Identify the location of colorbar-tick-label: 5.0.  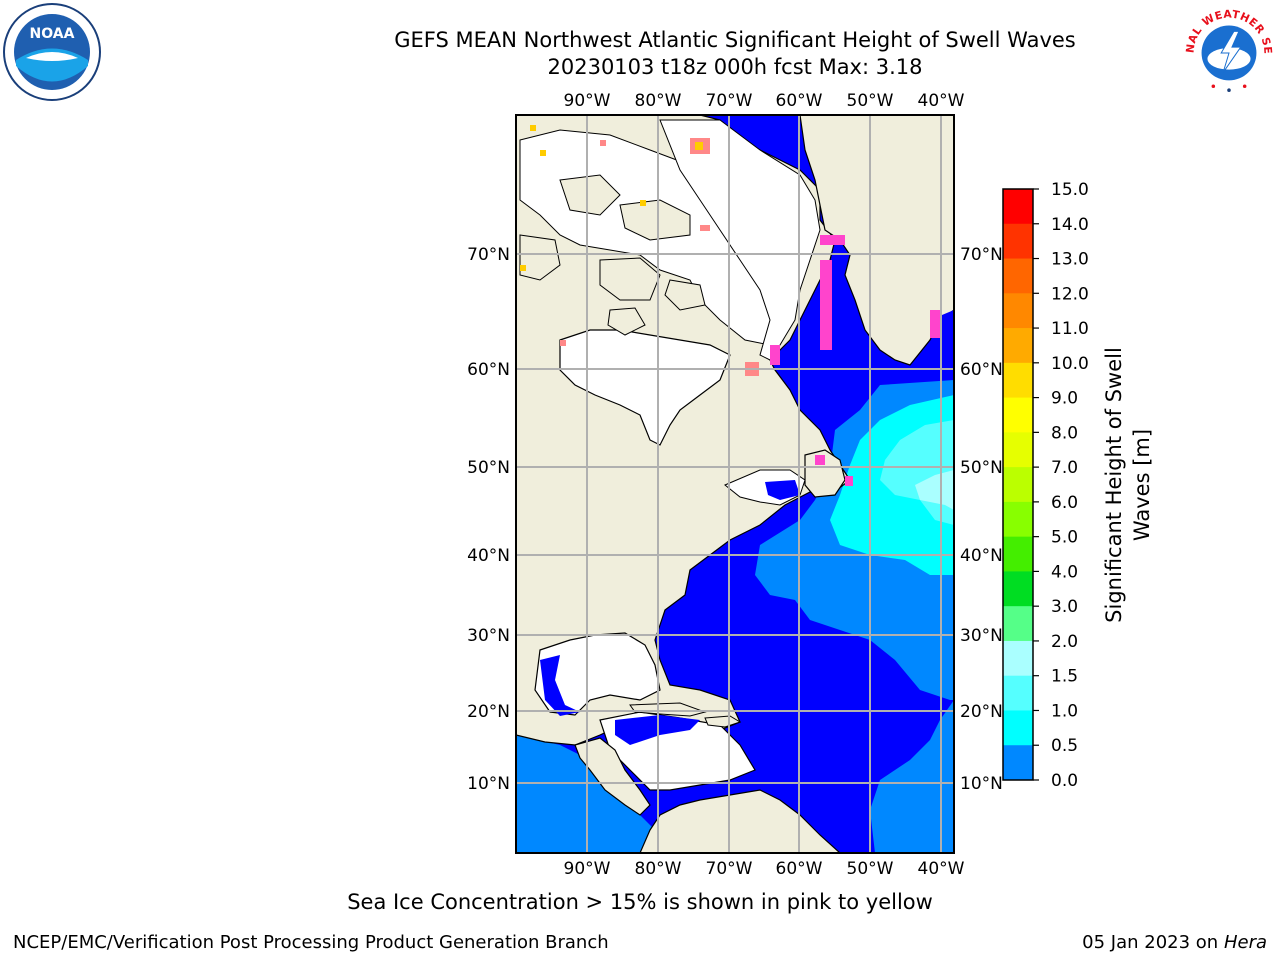
(1064, 538).